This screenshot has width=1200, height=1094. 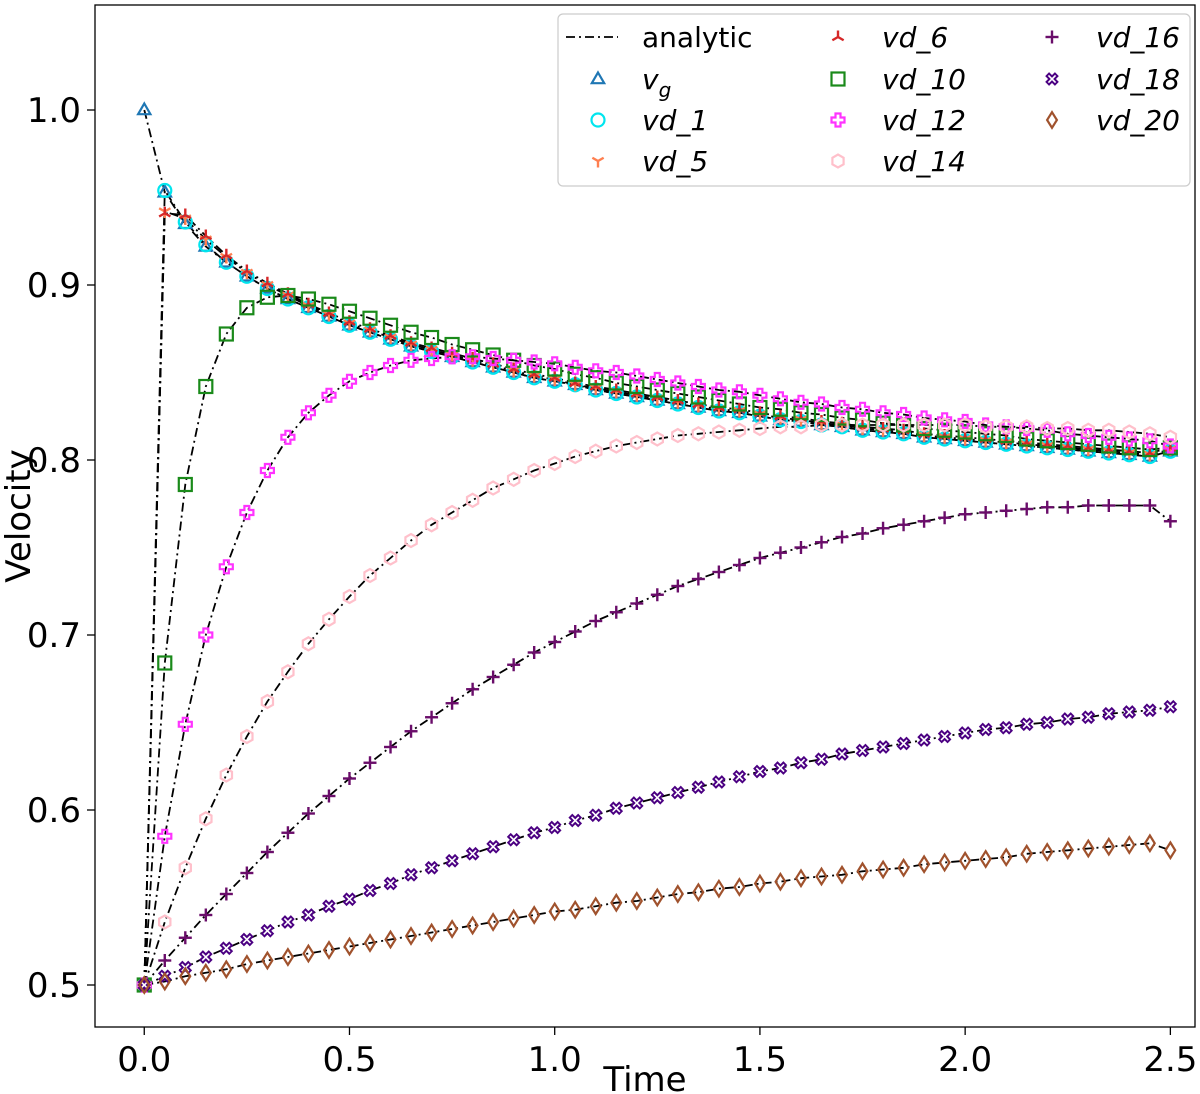 I want to click on y-tick-label: 0.7, so click(x=54, y=636).